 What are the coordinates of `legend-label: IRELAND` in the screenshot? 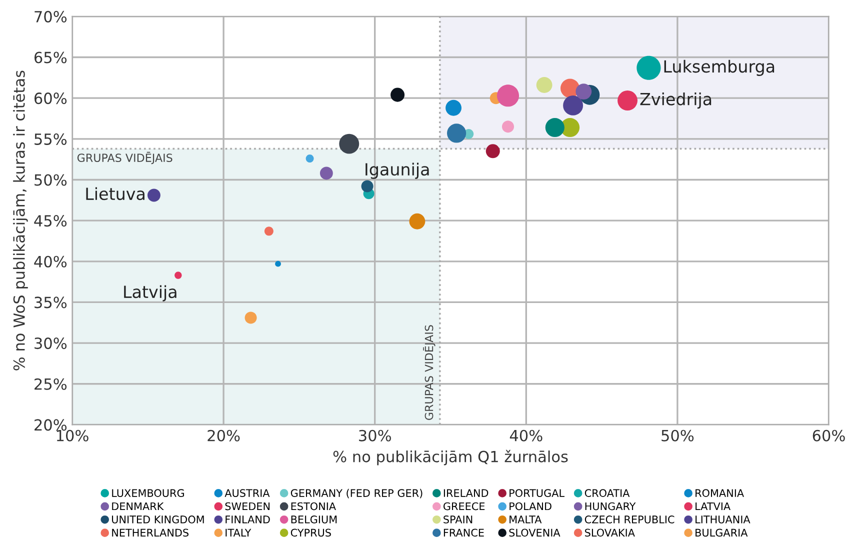 It's located at (466, 493).